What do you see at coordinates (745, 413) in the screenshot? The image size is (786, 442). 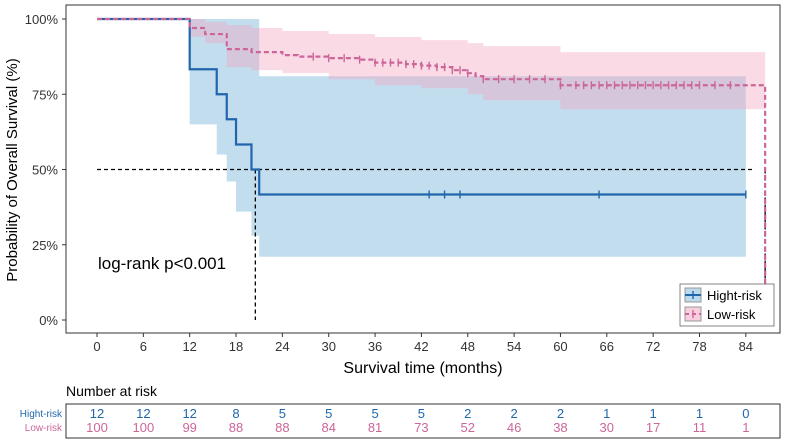 I see `risk-count-hight-risk: 0` at bounding box center [745, 413].